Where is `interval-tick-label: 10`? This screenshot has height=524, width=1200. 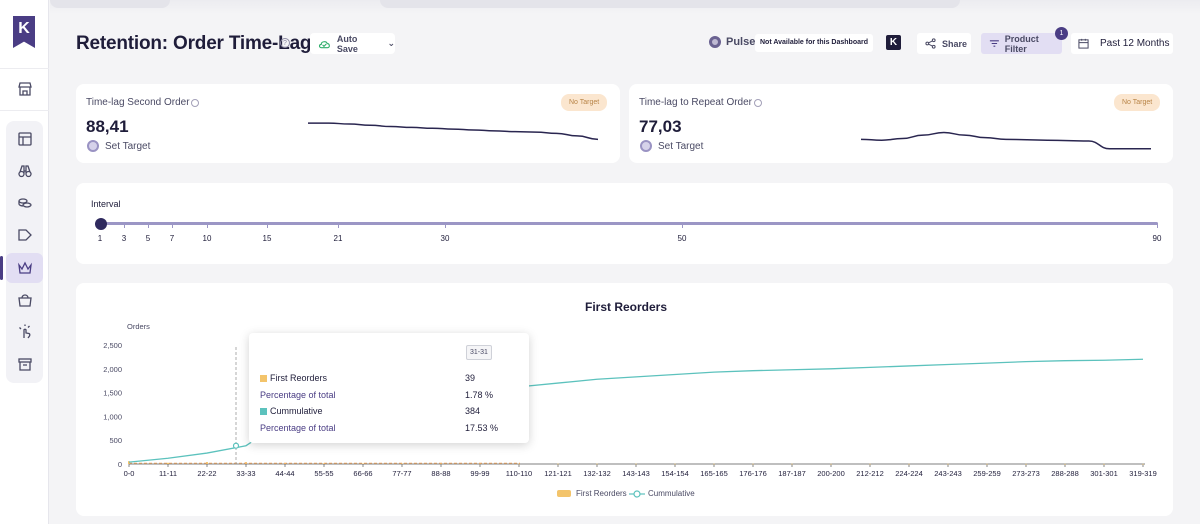
interval-tick-label: 10 is located at coordinates (207, 238).